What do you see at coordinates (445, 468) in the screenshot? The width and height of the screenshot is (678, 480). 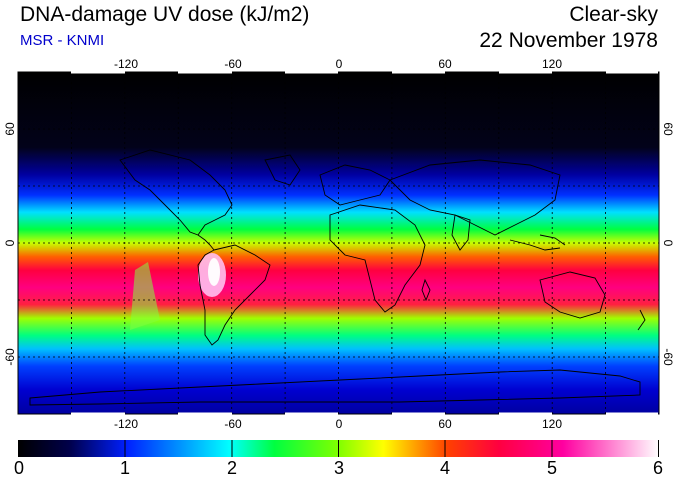 I see `colorbar-label: 4` at bounding box center [445, 468].